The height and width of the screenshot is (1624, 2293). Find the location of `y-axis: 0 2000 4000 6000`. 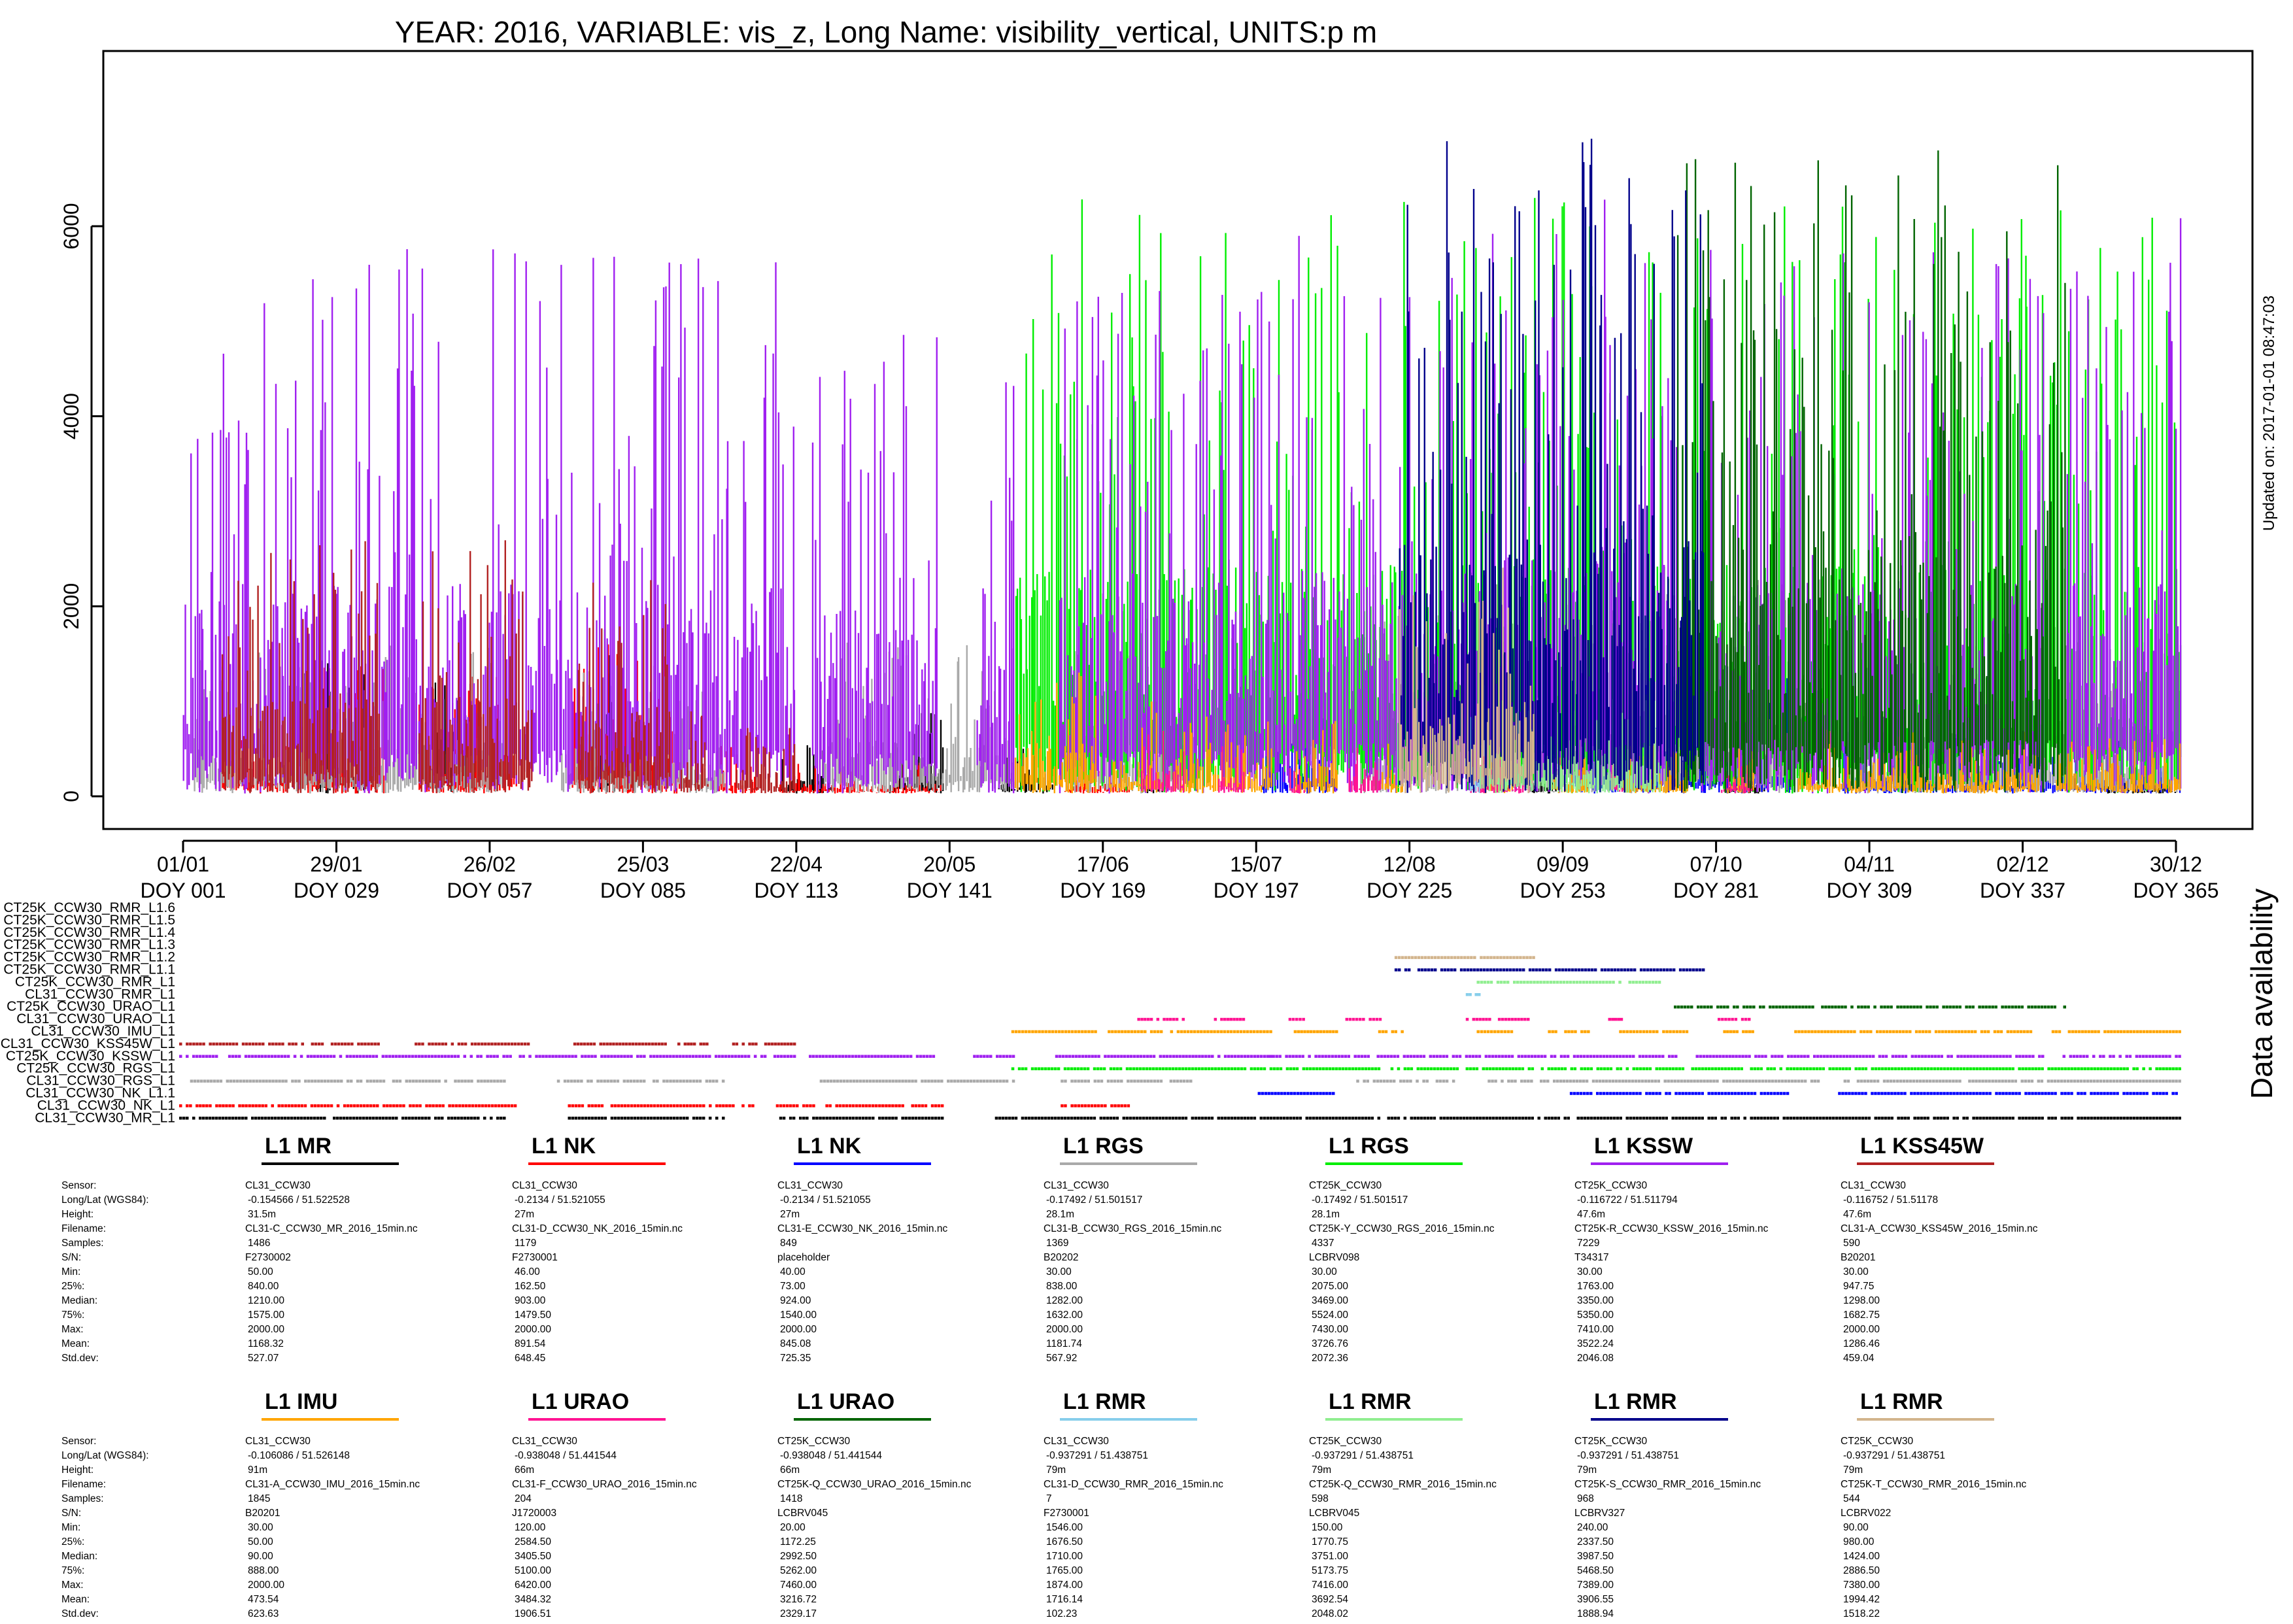

y-axis: 0 2000 4000 6000 is located at coordinates (81, 502).